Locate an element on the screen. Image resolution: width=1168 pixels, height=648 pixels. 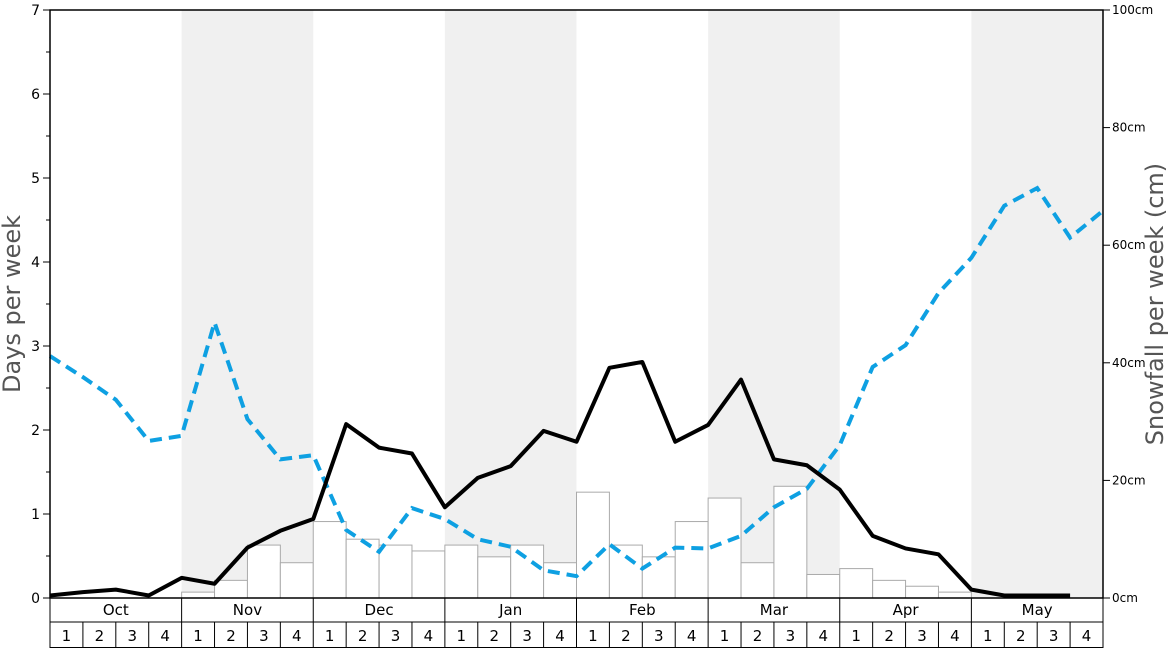
snowfall-bars is located at coordinates (576, 542).